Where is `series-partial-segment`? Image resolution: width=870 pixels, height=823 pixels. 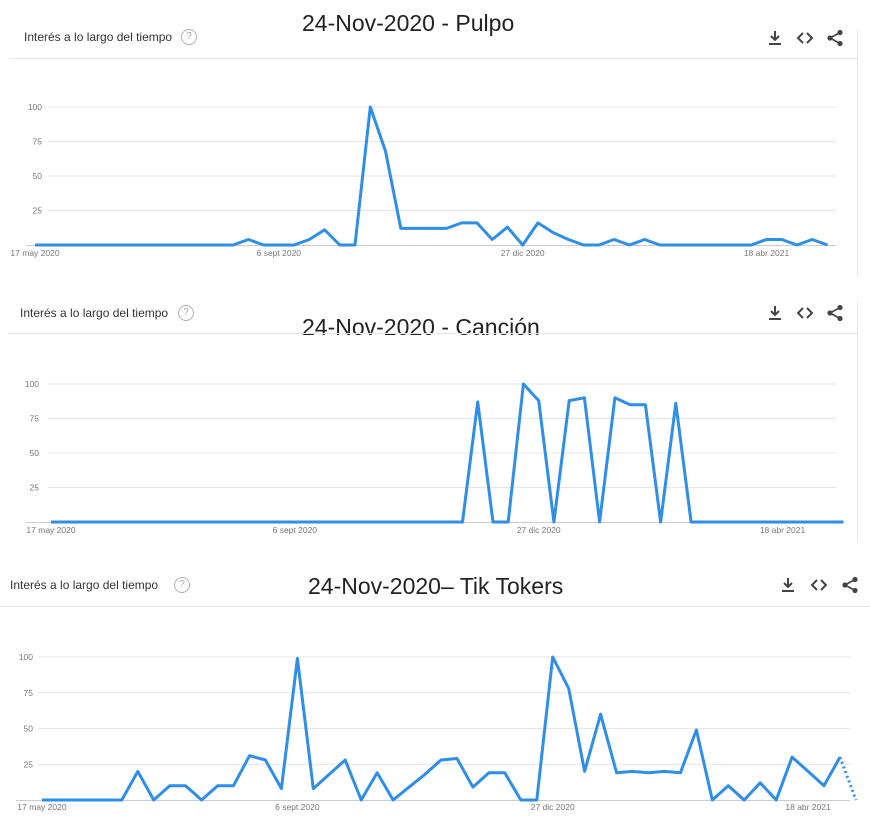
series-partial-segment is located at coordinates (848, 778).